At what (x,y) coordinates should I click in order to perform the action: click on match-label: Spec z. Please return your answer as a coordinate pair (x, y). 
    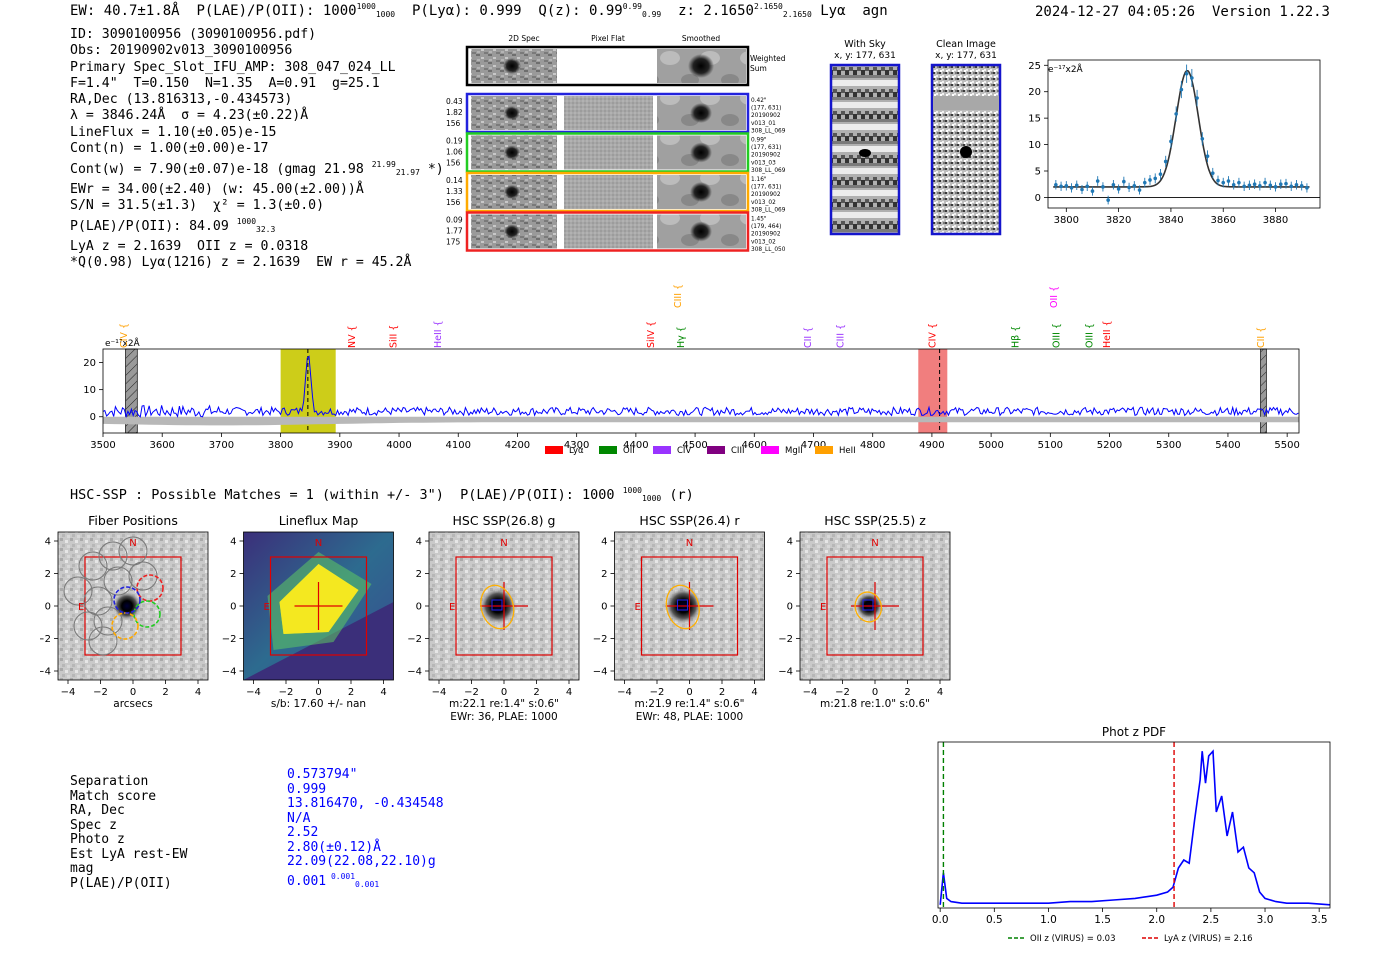
    Looking at the image, I should click on (93, 825).